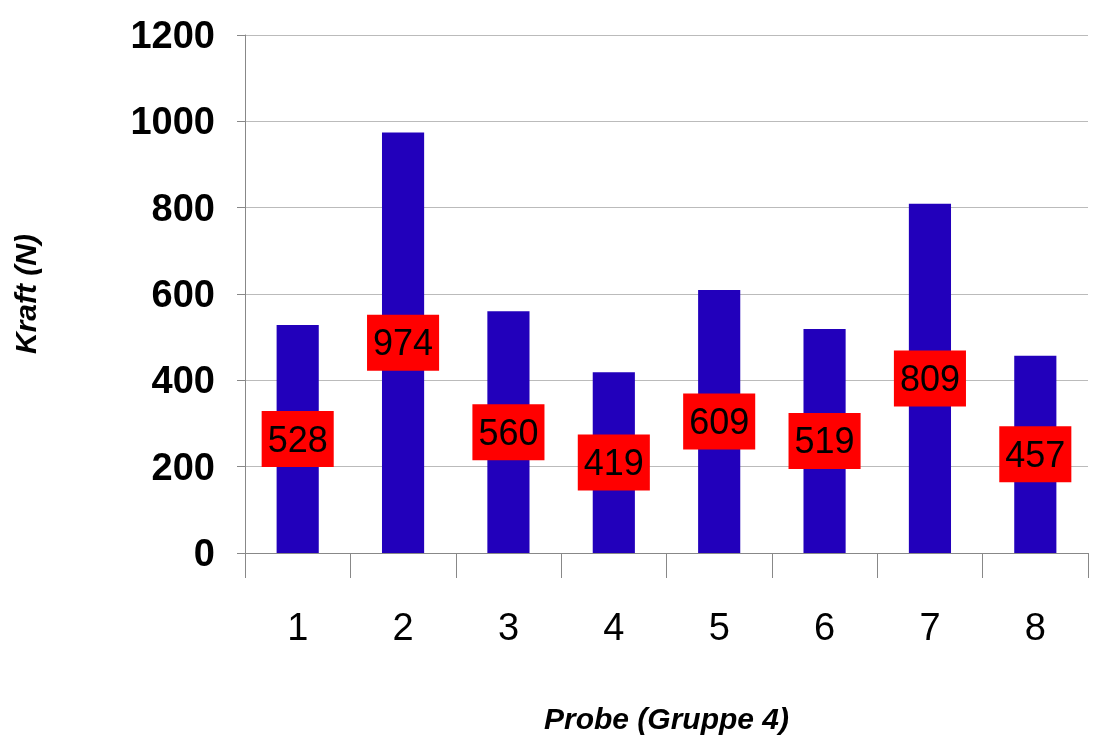 Image resolution: width=1098 pixels, height=738 pixels. Describe the element at coordinates (824, 441) in the screenshot. I see `data-label: 519` at that location.